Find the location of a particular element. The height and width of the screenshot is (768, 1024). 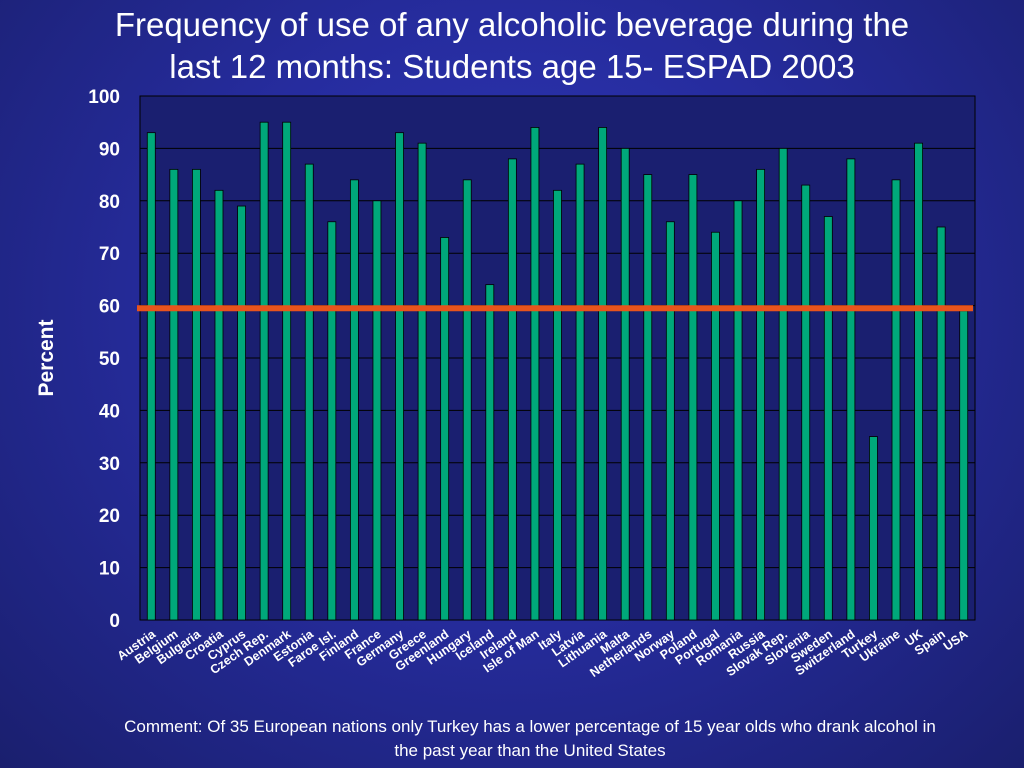

y-tick-label: 90 is located at coordinates (109, 149).